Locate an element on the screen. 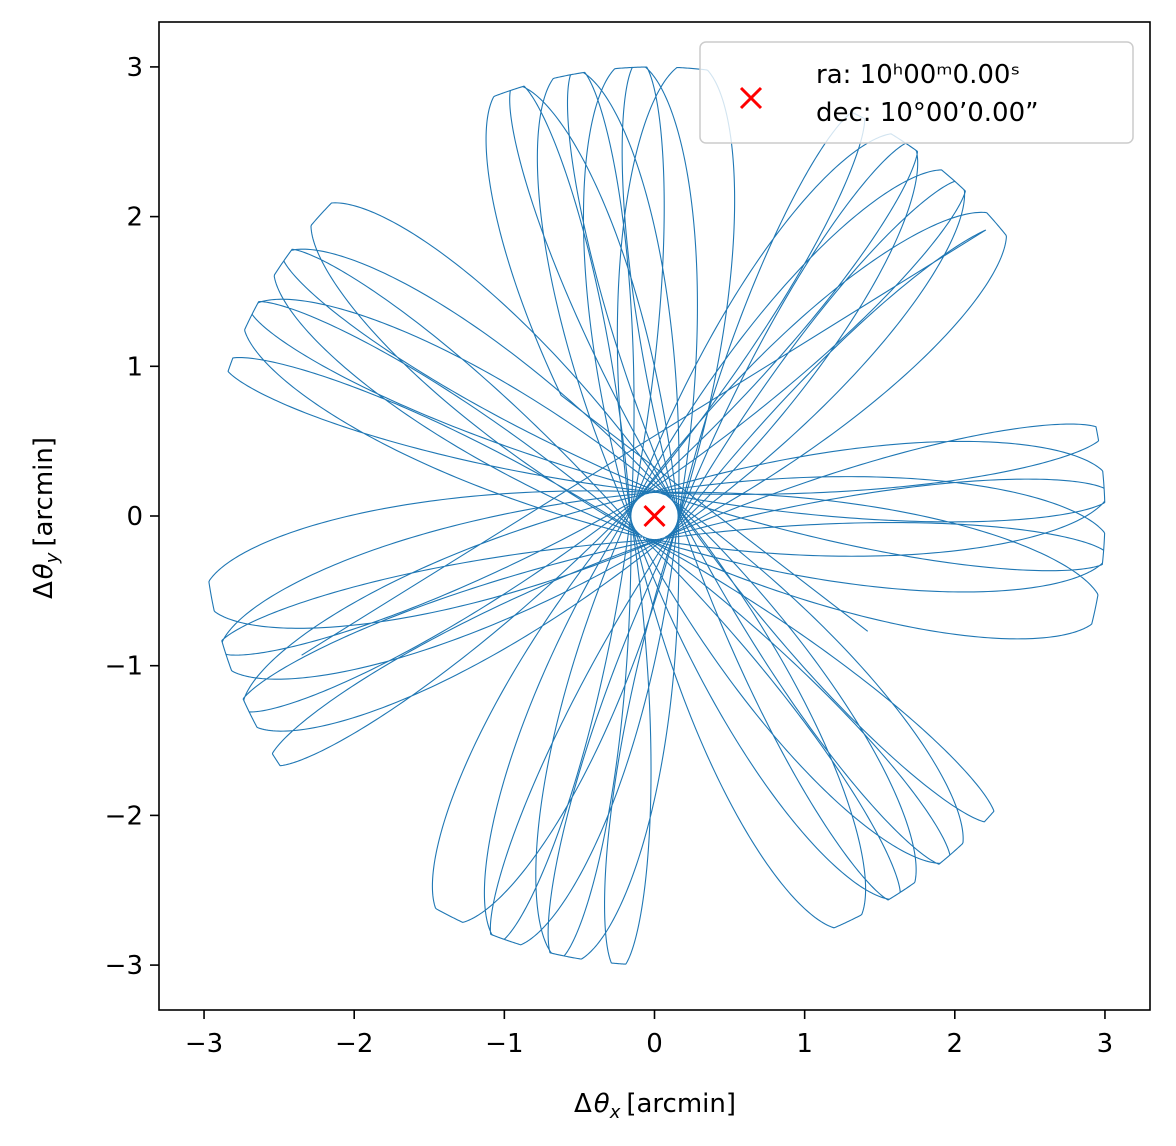  legend-marker-x is located at coordinates (751, 98).